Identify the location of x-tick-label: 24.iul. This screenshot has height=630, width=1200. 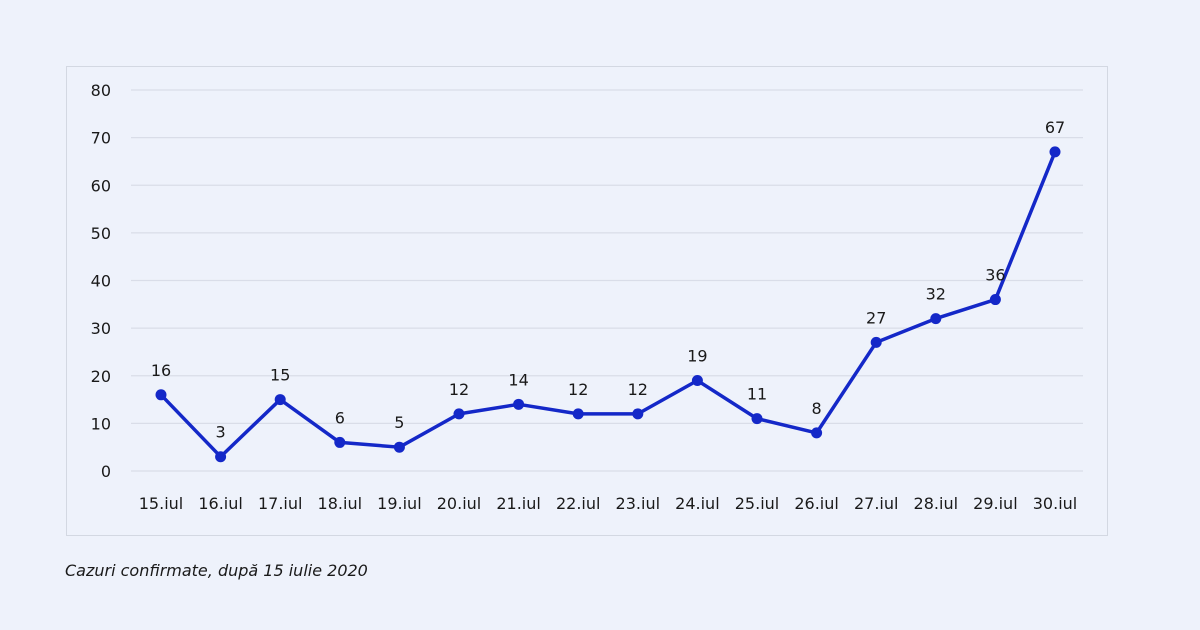
(697, 503).